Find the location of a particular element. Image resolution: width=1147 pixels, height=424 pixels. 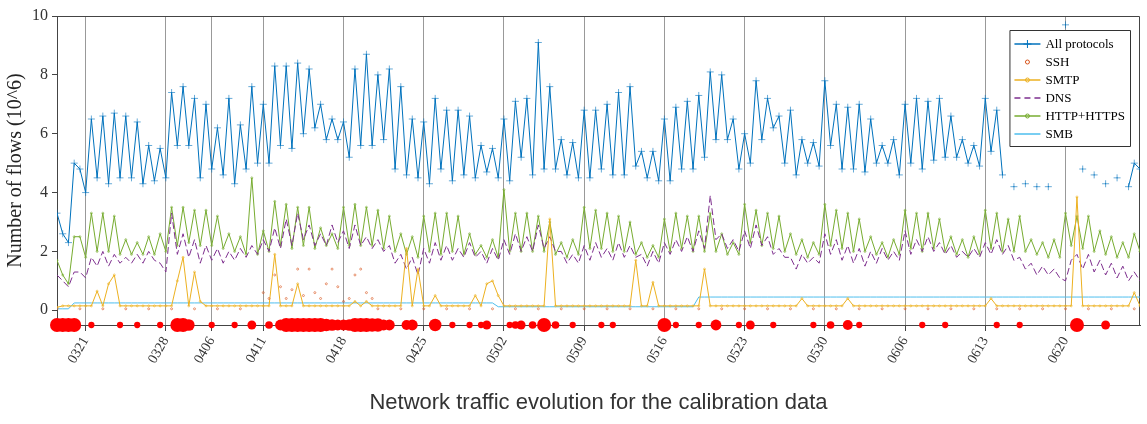

y-tick-label: 6 is located at coordinates (44, 132).